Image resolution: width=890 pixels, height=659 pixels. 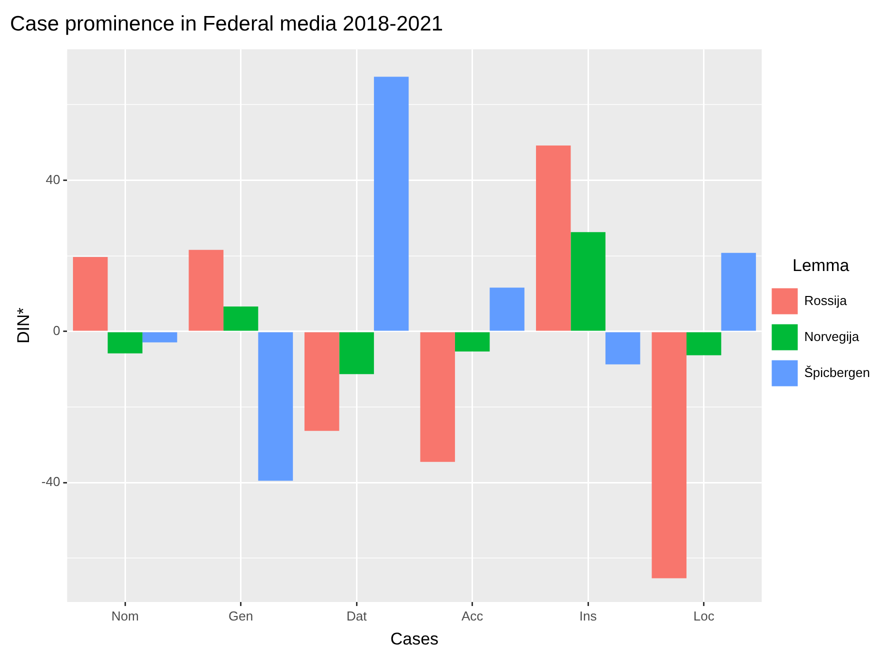 What do you see at coordinates (832, 336) in the screenshot?
I see `legend-label: Norvegija` at bounding box center [832, 336].